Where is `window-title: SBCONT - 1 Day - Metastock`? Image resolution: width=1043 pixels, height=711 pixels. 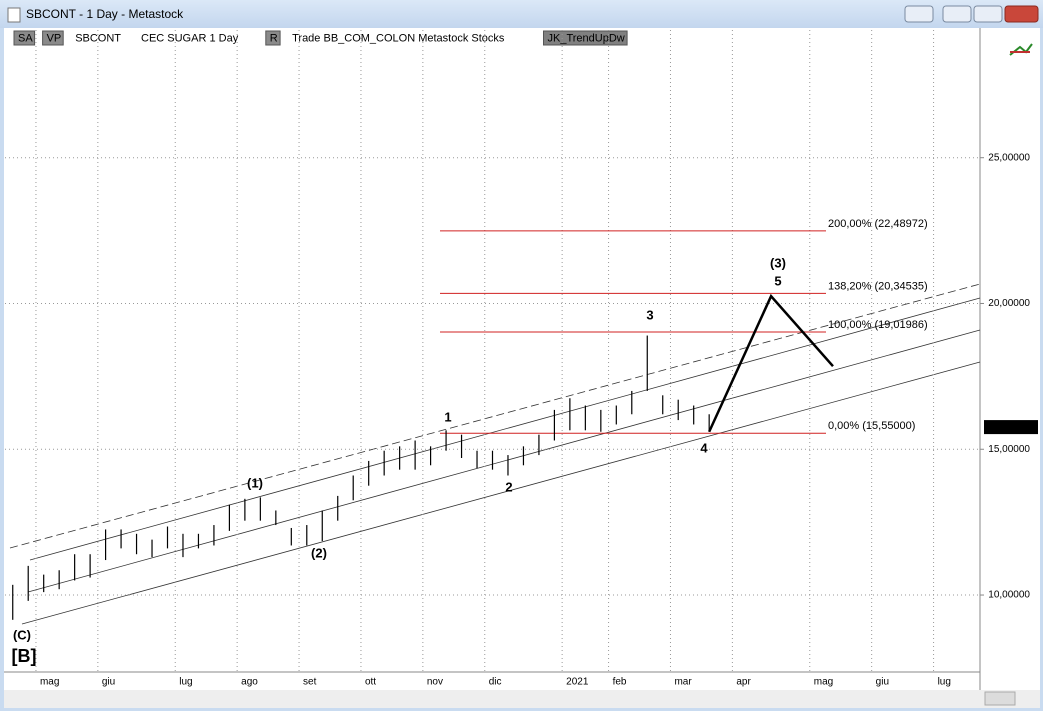
window-title: SBCONT - 1 Day - Metastock is located at coordinates (105, 14).